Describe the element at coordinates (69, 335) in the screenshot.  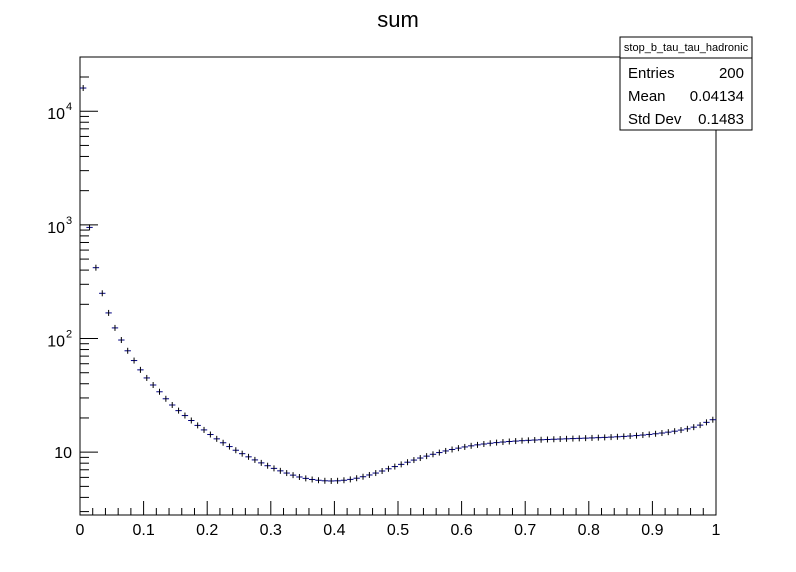
I see `y-tick-exponent: 2` at that location.